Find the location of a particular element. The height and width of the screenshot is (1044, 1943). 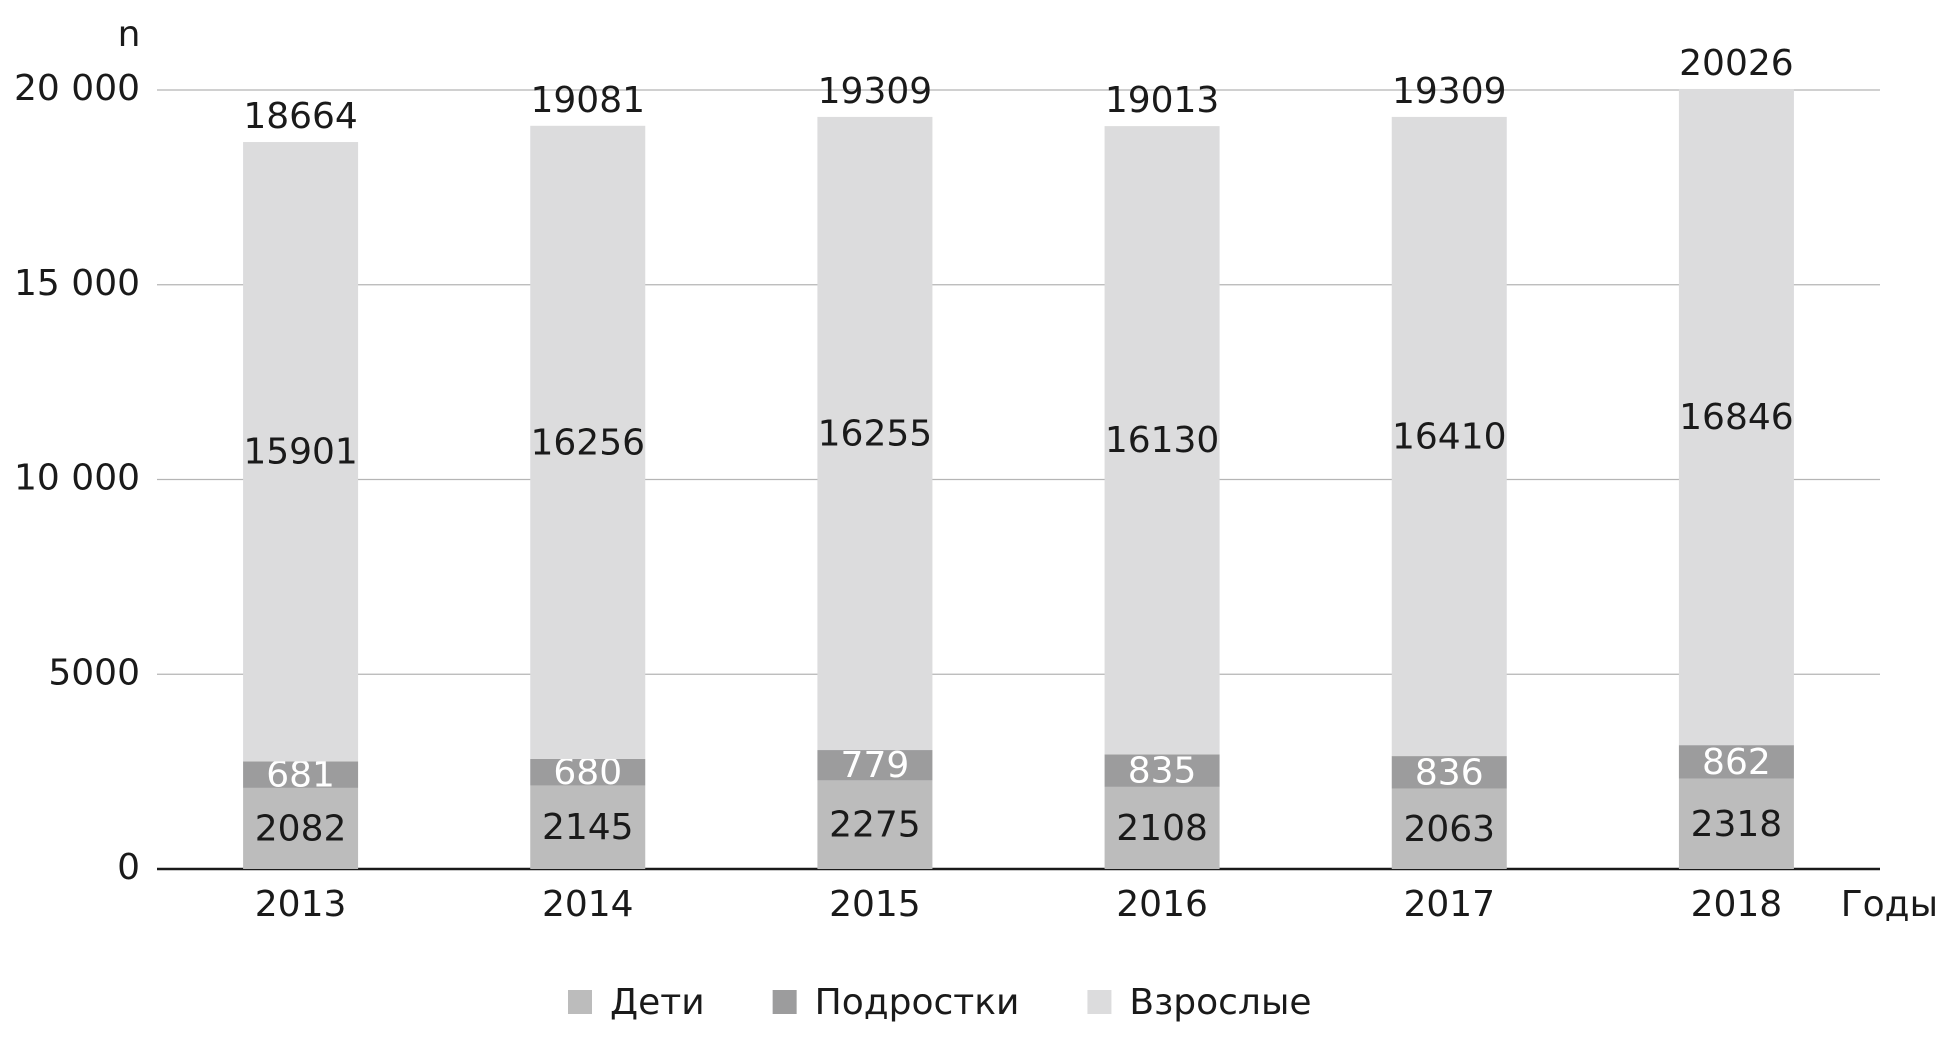

legend-label: Подростки is located at coordinates (917, 1002).